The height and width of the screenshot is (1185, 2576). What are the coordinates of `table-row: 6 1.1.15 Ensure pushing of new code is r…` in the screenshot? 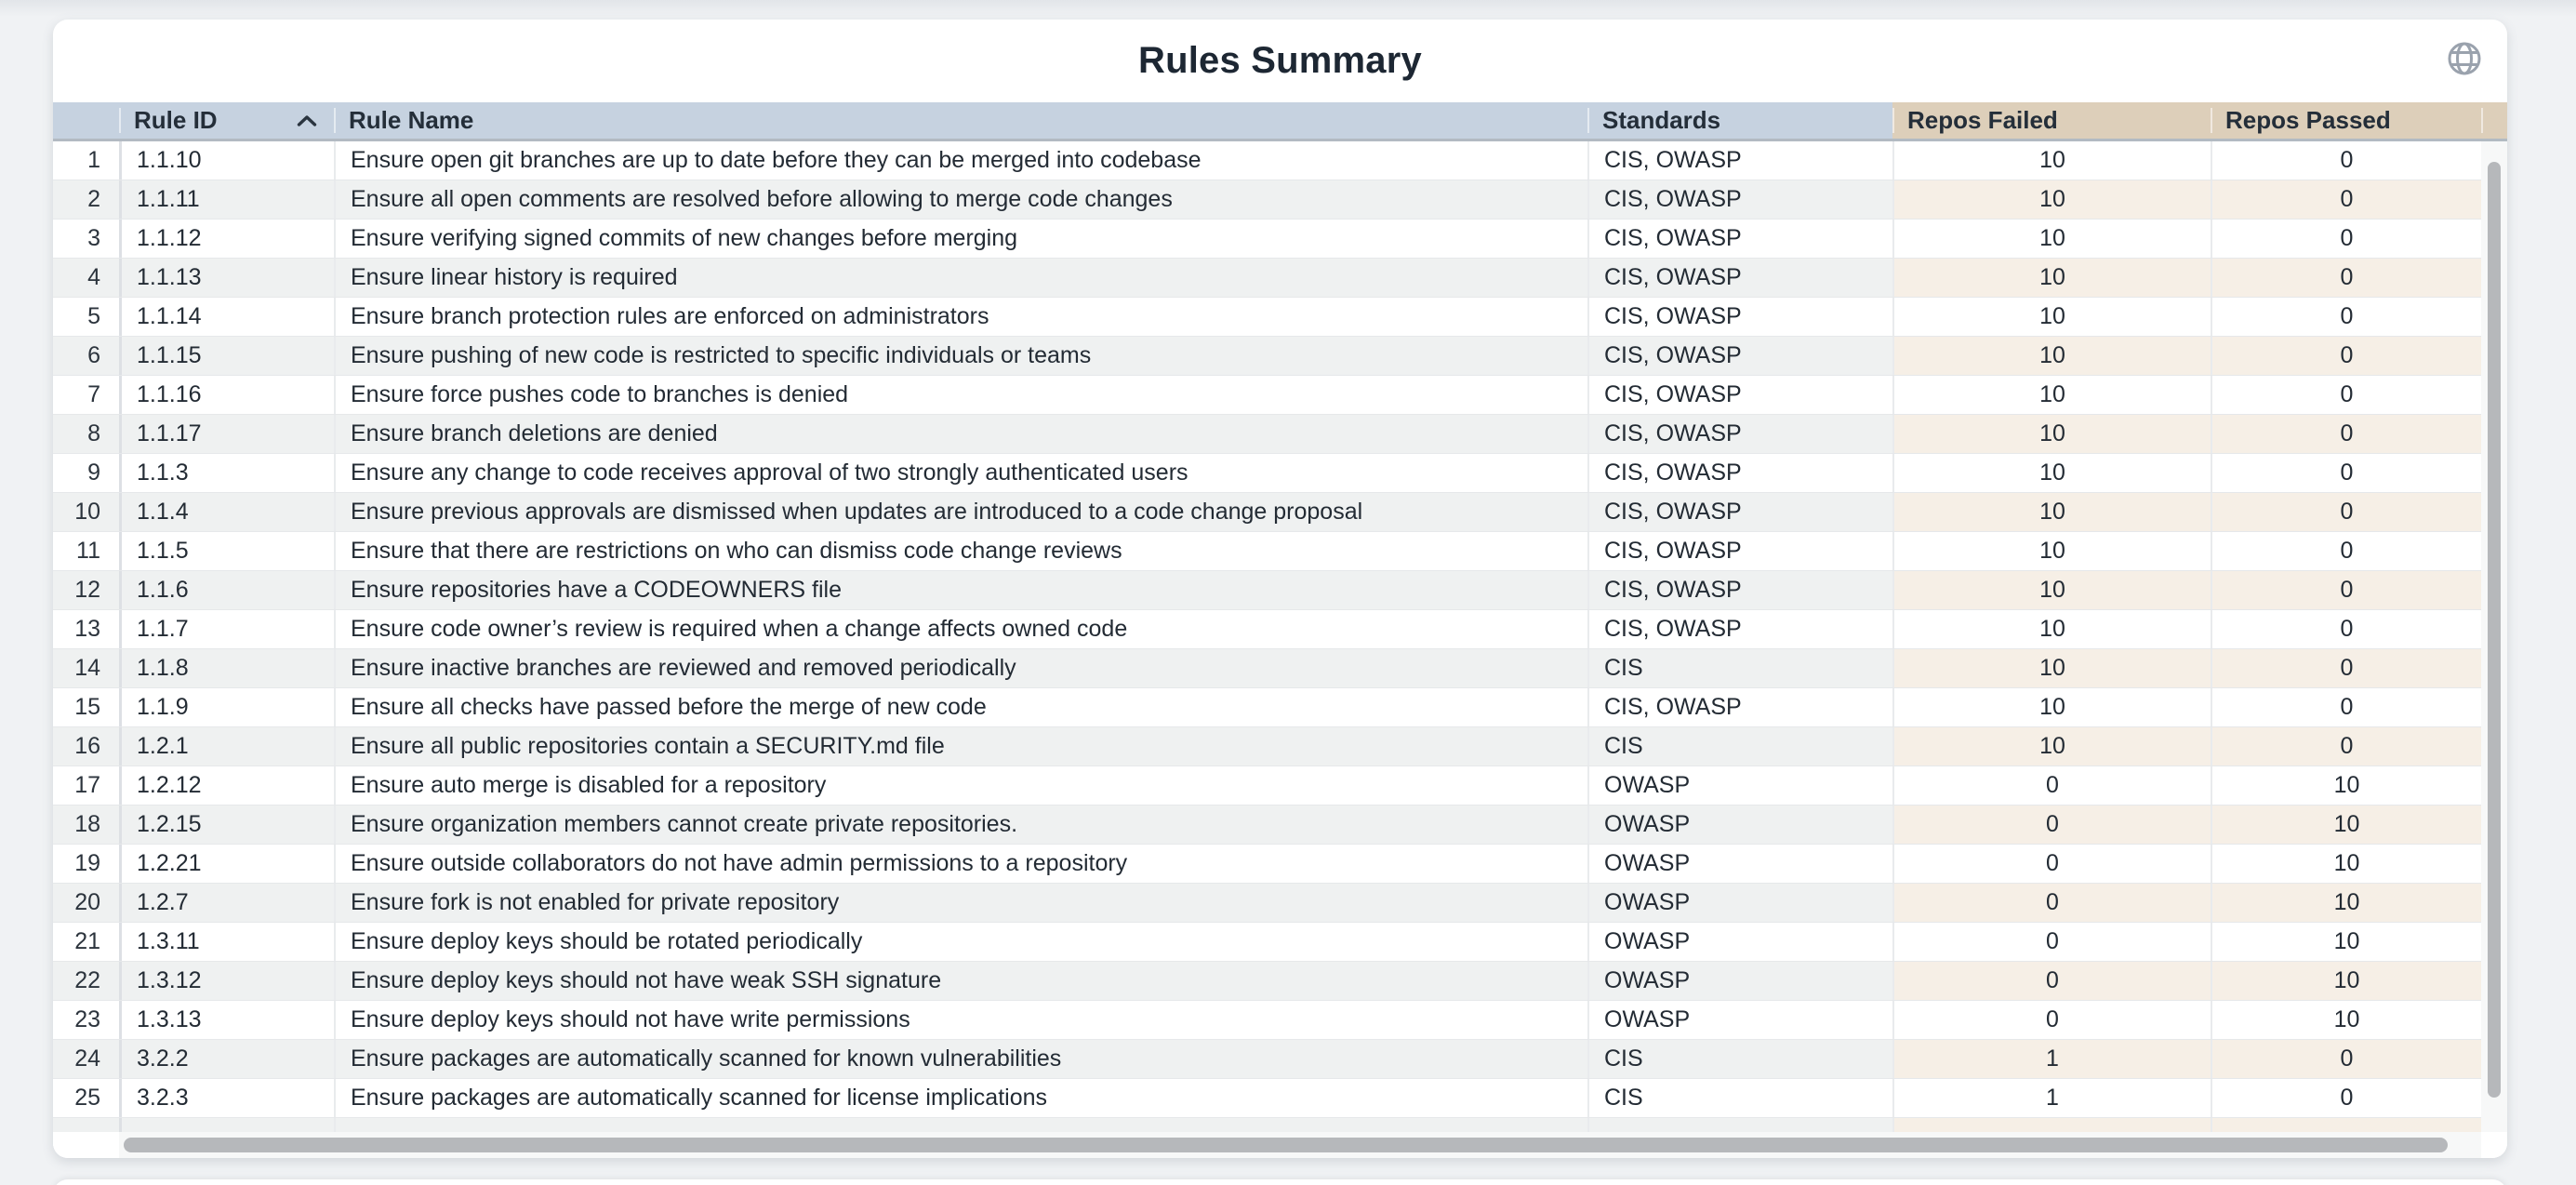 It's located at (1280, 357).